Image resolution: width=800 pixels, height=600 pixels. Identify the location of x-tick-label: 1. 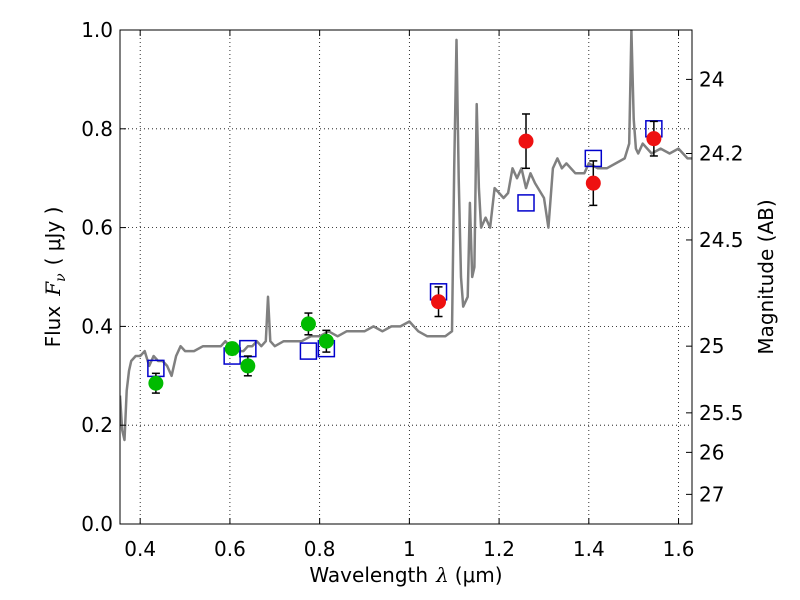
(409, 549).